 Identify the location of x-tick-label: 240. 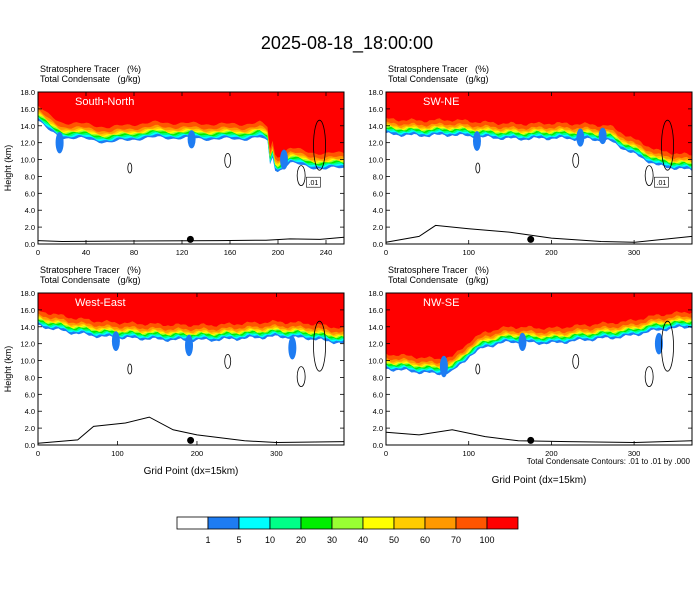
(326, 252).